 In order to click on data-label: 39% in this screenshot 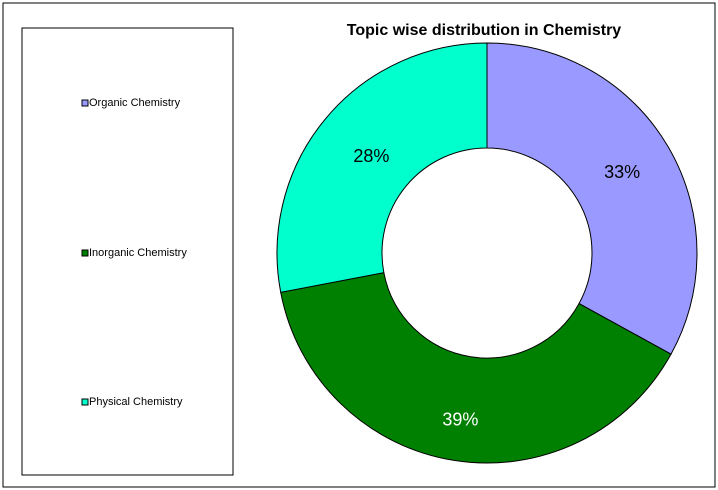, I will do `click(460, 420)`.